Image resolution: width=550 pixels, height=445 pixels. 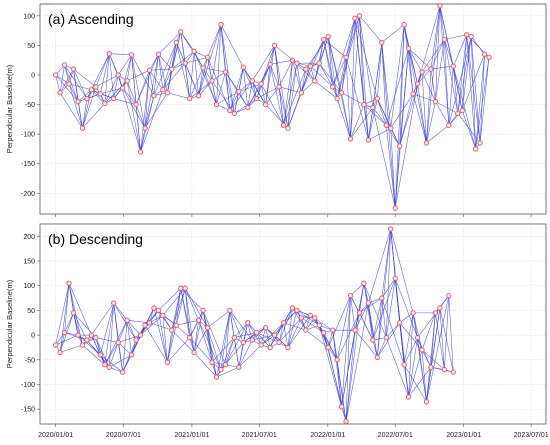 What do you see at coordinates (30, 324) in the screenshot?
I see `y-ticks-descending: 200 150 100 50 0 -50 -100 -150` at bounding box center [30, 324].